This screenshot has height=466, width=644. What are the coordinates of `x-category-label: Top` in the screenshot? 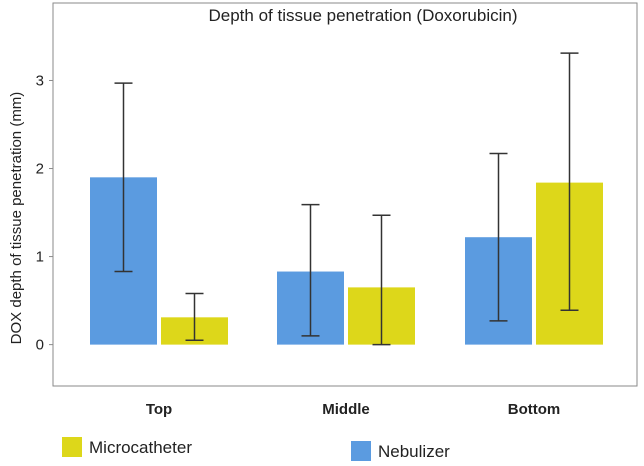 It's located at (159, 409).